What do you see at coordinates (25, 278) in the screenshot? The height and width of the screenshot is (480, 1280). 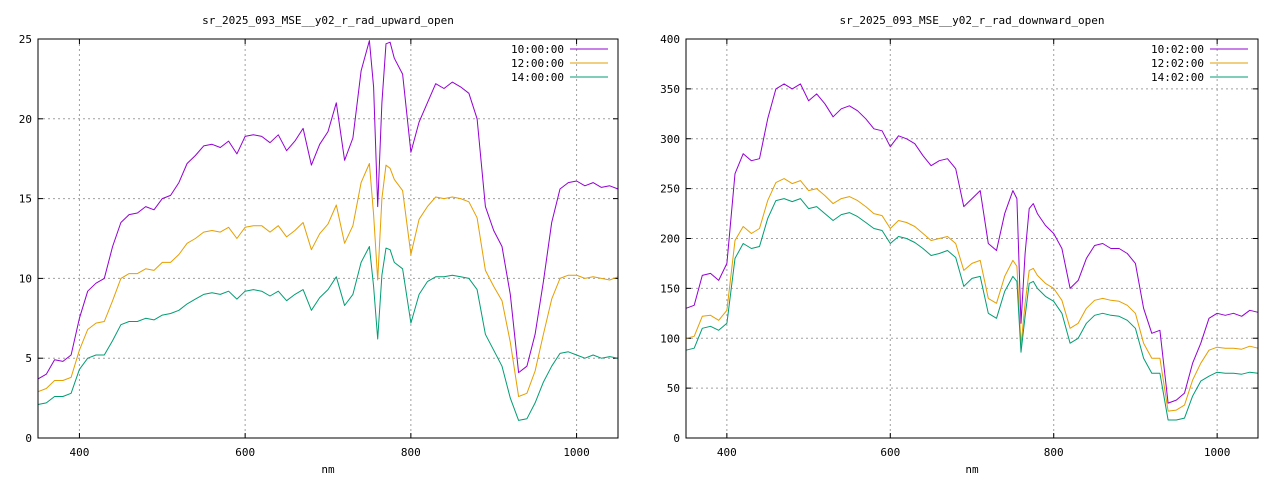 I see `y-tick-label: 10` at bounding box center [25, 278].